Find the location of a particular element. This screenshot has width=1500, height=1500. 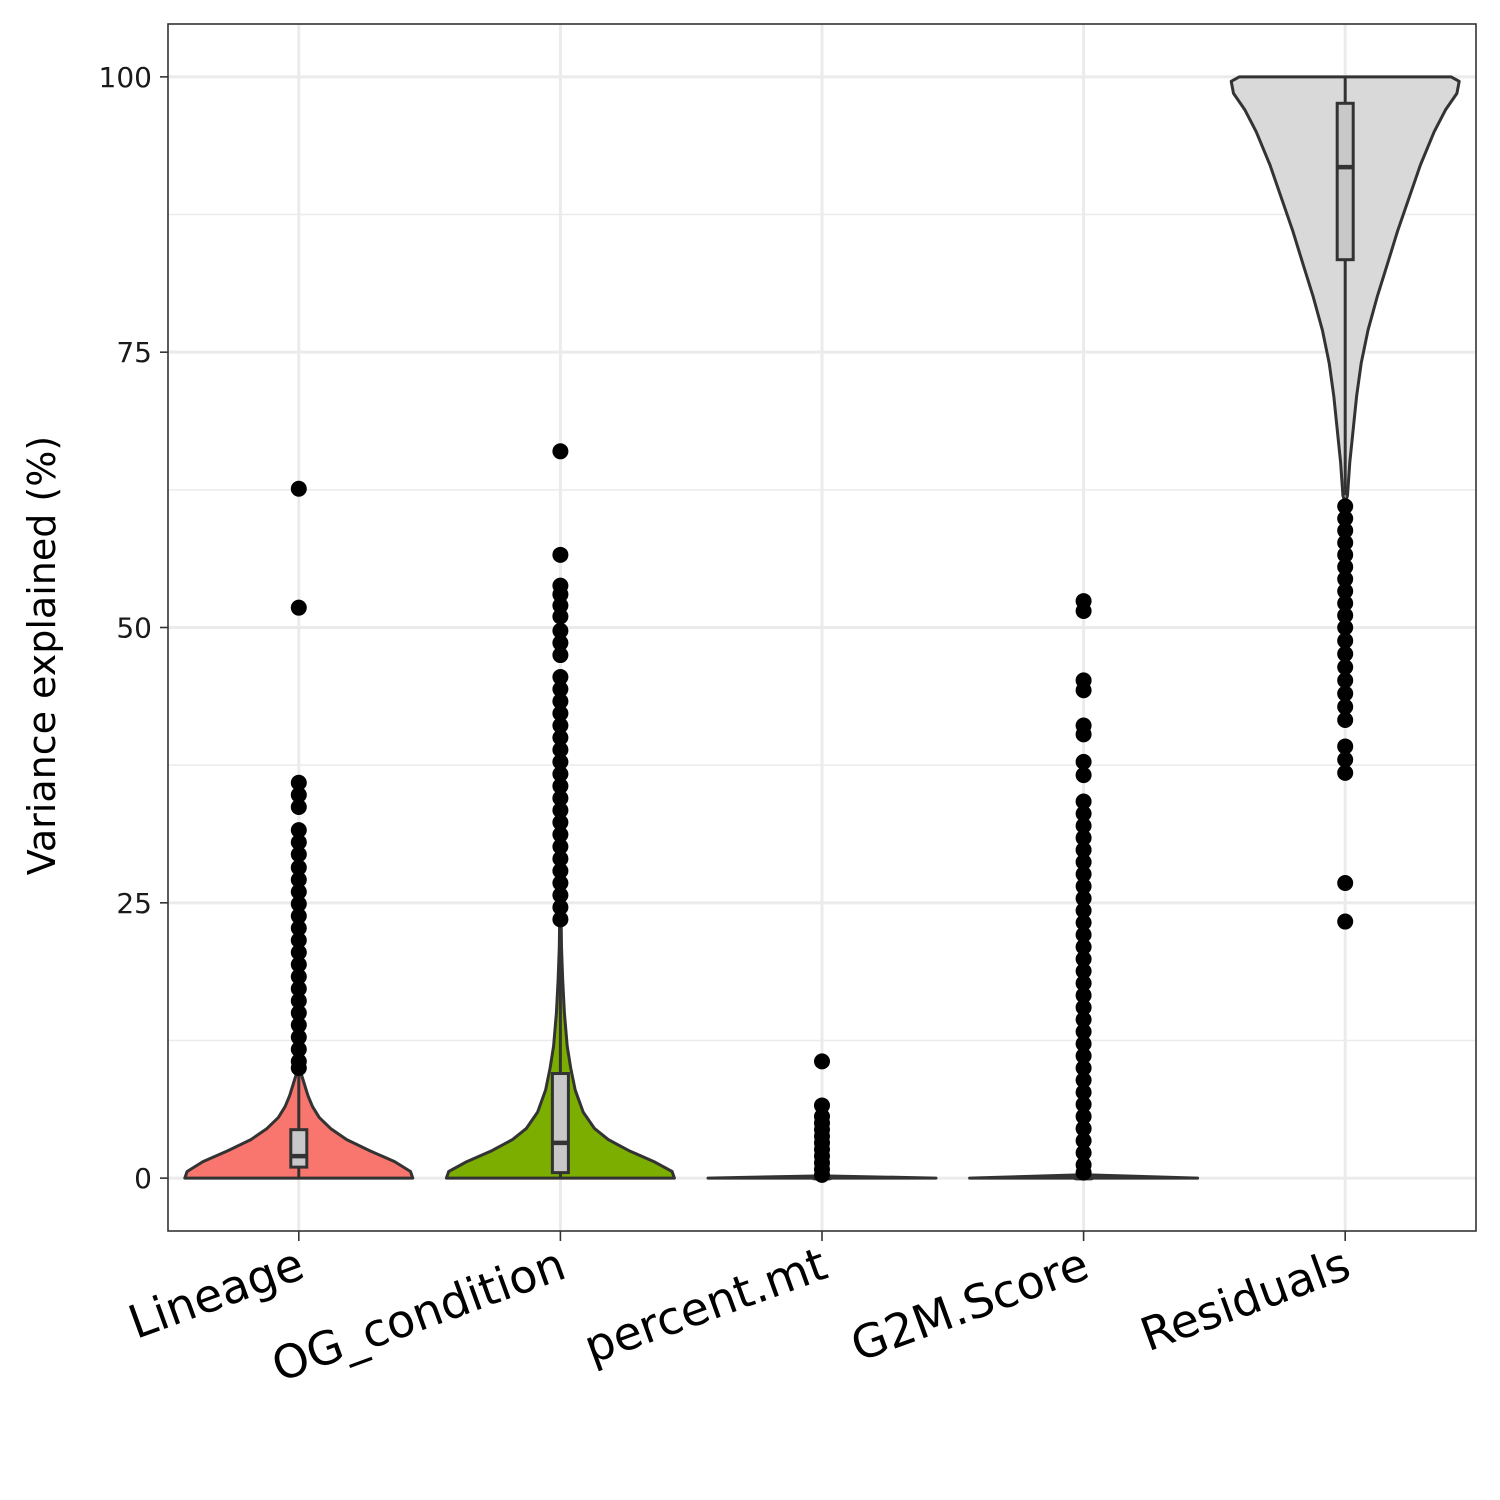

y-tick-label: 25 is located at coordinates (134, 903).